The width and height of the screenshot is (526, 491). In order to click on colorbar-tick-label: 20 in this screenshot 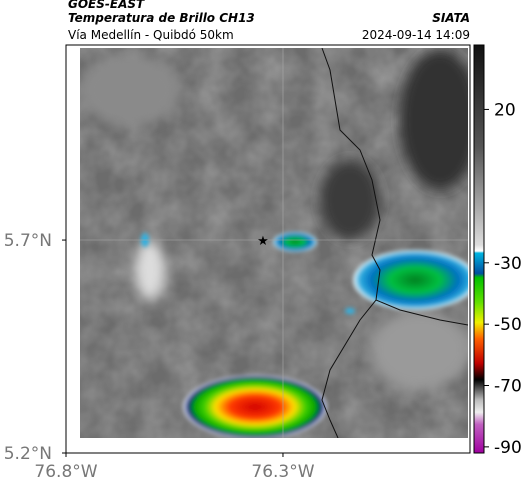, I will do `click(505, 110)`.